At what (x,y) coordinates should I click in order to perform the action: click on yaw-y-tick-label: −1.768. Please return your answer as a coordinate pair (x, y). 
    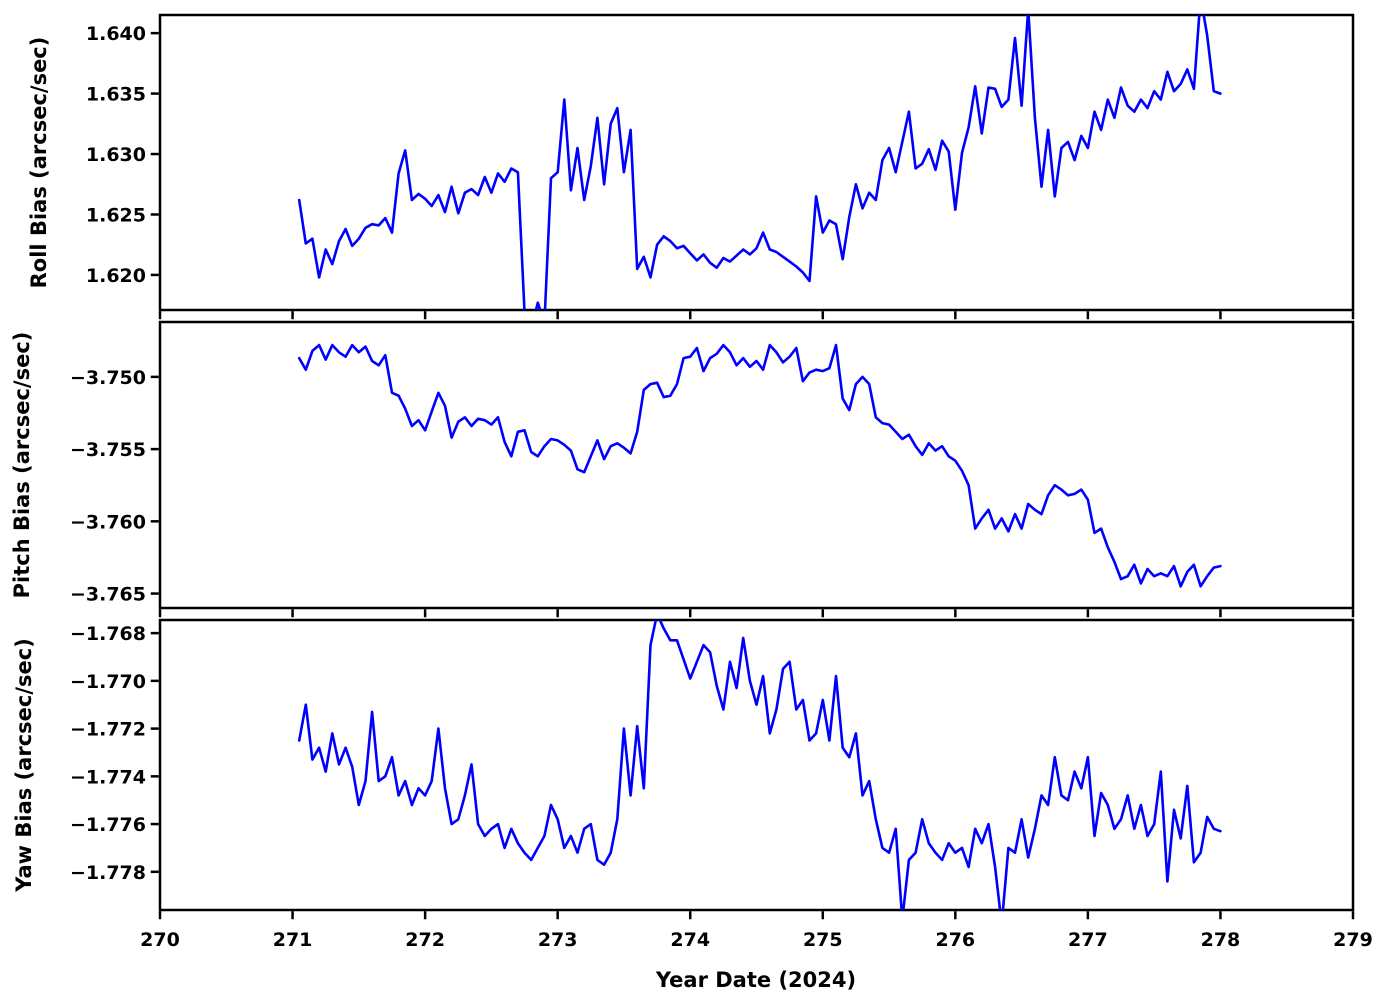
    Looking at the image, I should click on (108, 634).